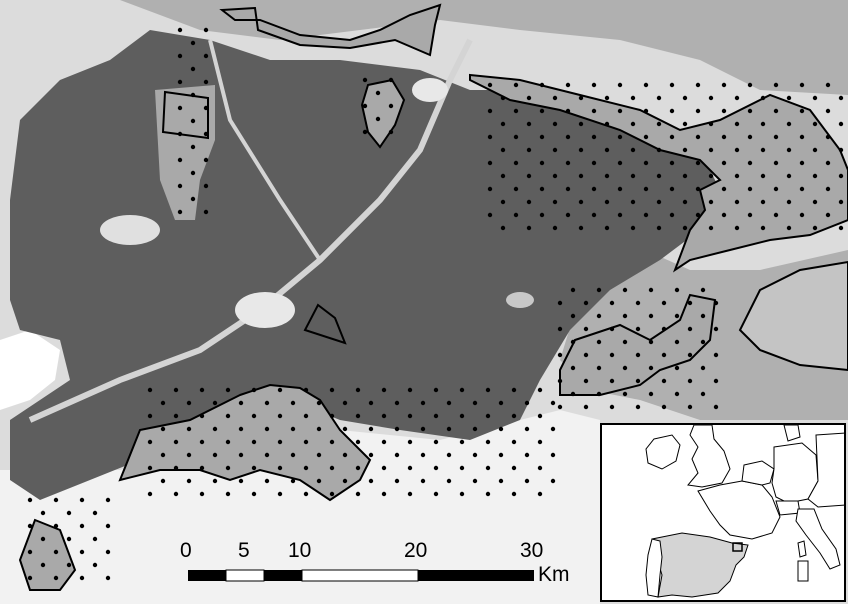 Image resolution: width=848 pixels, height=604 pixels. Describe the element at coordinates (185, 115) in the screenshot. I see `protected-area-west` at that location.